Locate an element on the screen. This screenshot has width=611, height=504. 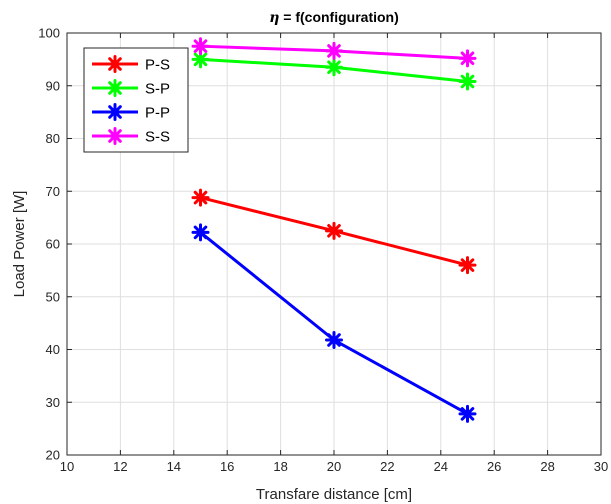
x-tick-label: 18 is located at coordinates (280, 466).